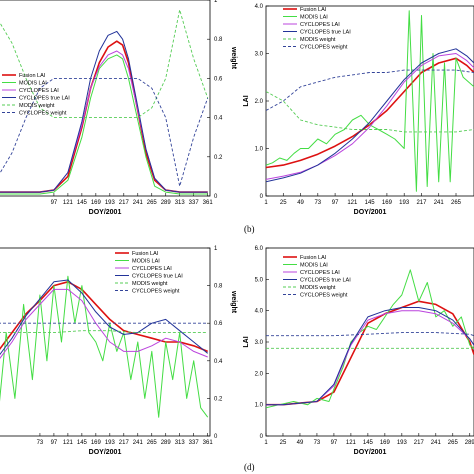 The image size is (474, 474). What do you see at coordinates (216, 437) in the screenshot?
I see `y2-tick-label: 0` at bounding box center [216, 437].